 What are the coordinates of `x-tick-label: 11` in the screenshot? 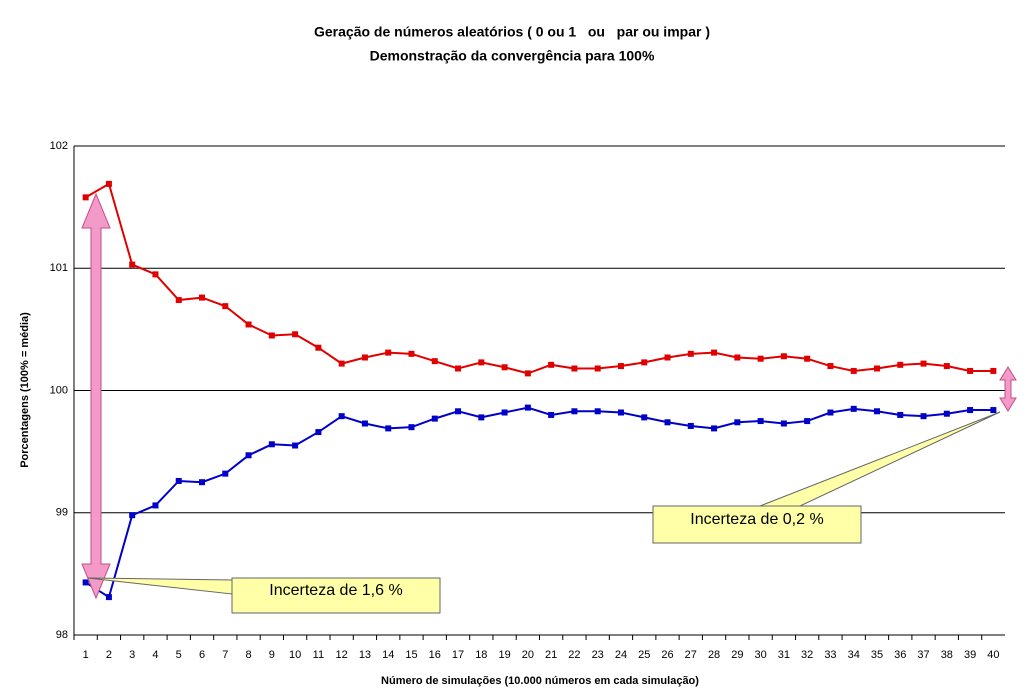 It's located at (318, 655).